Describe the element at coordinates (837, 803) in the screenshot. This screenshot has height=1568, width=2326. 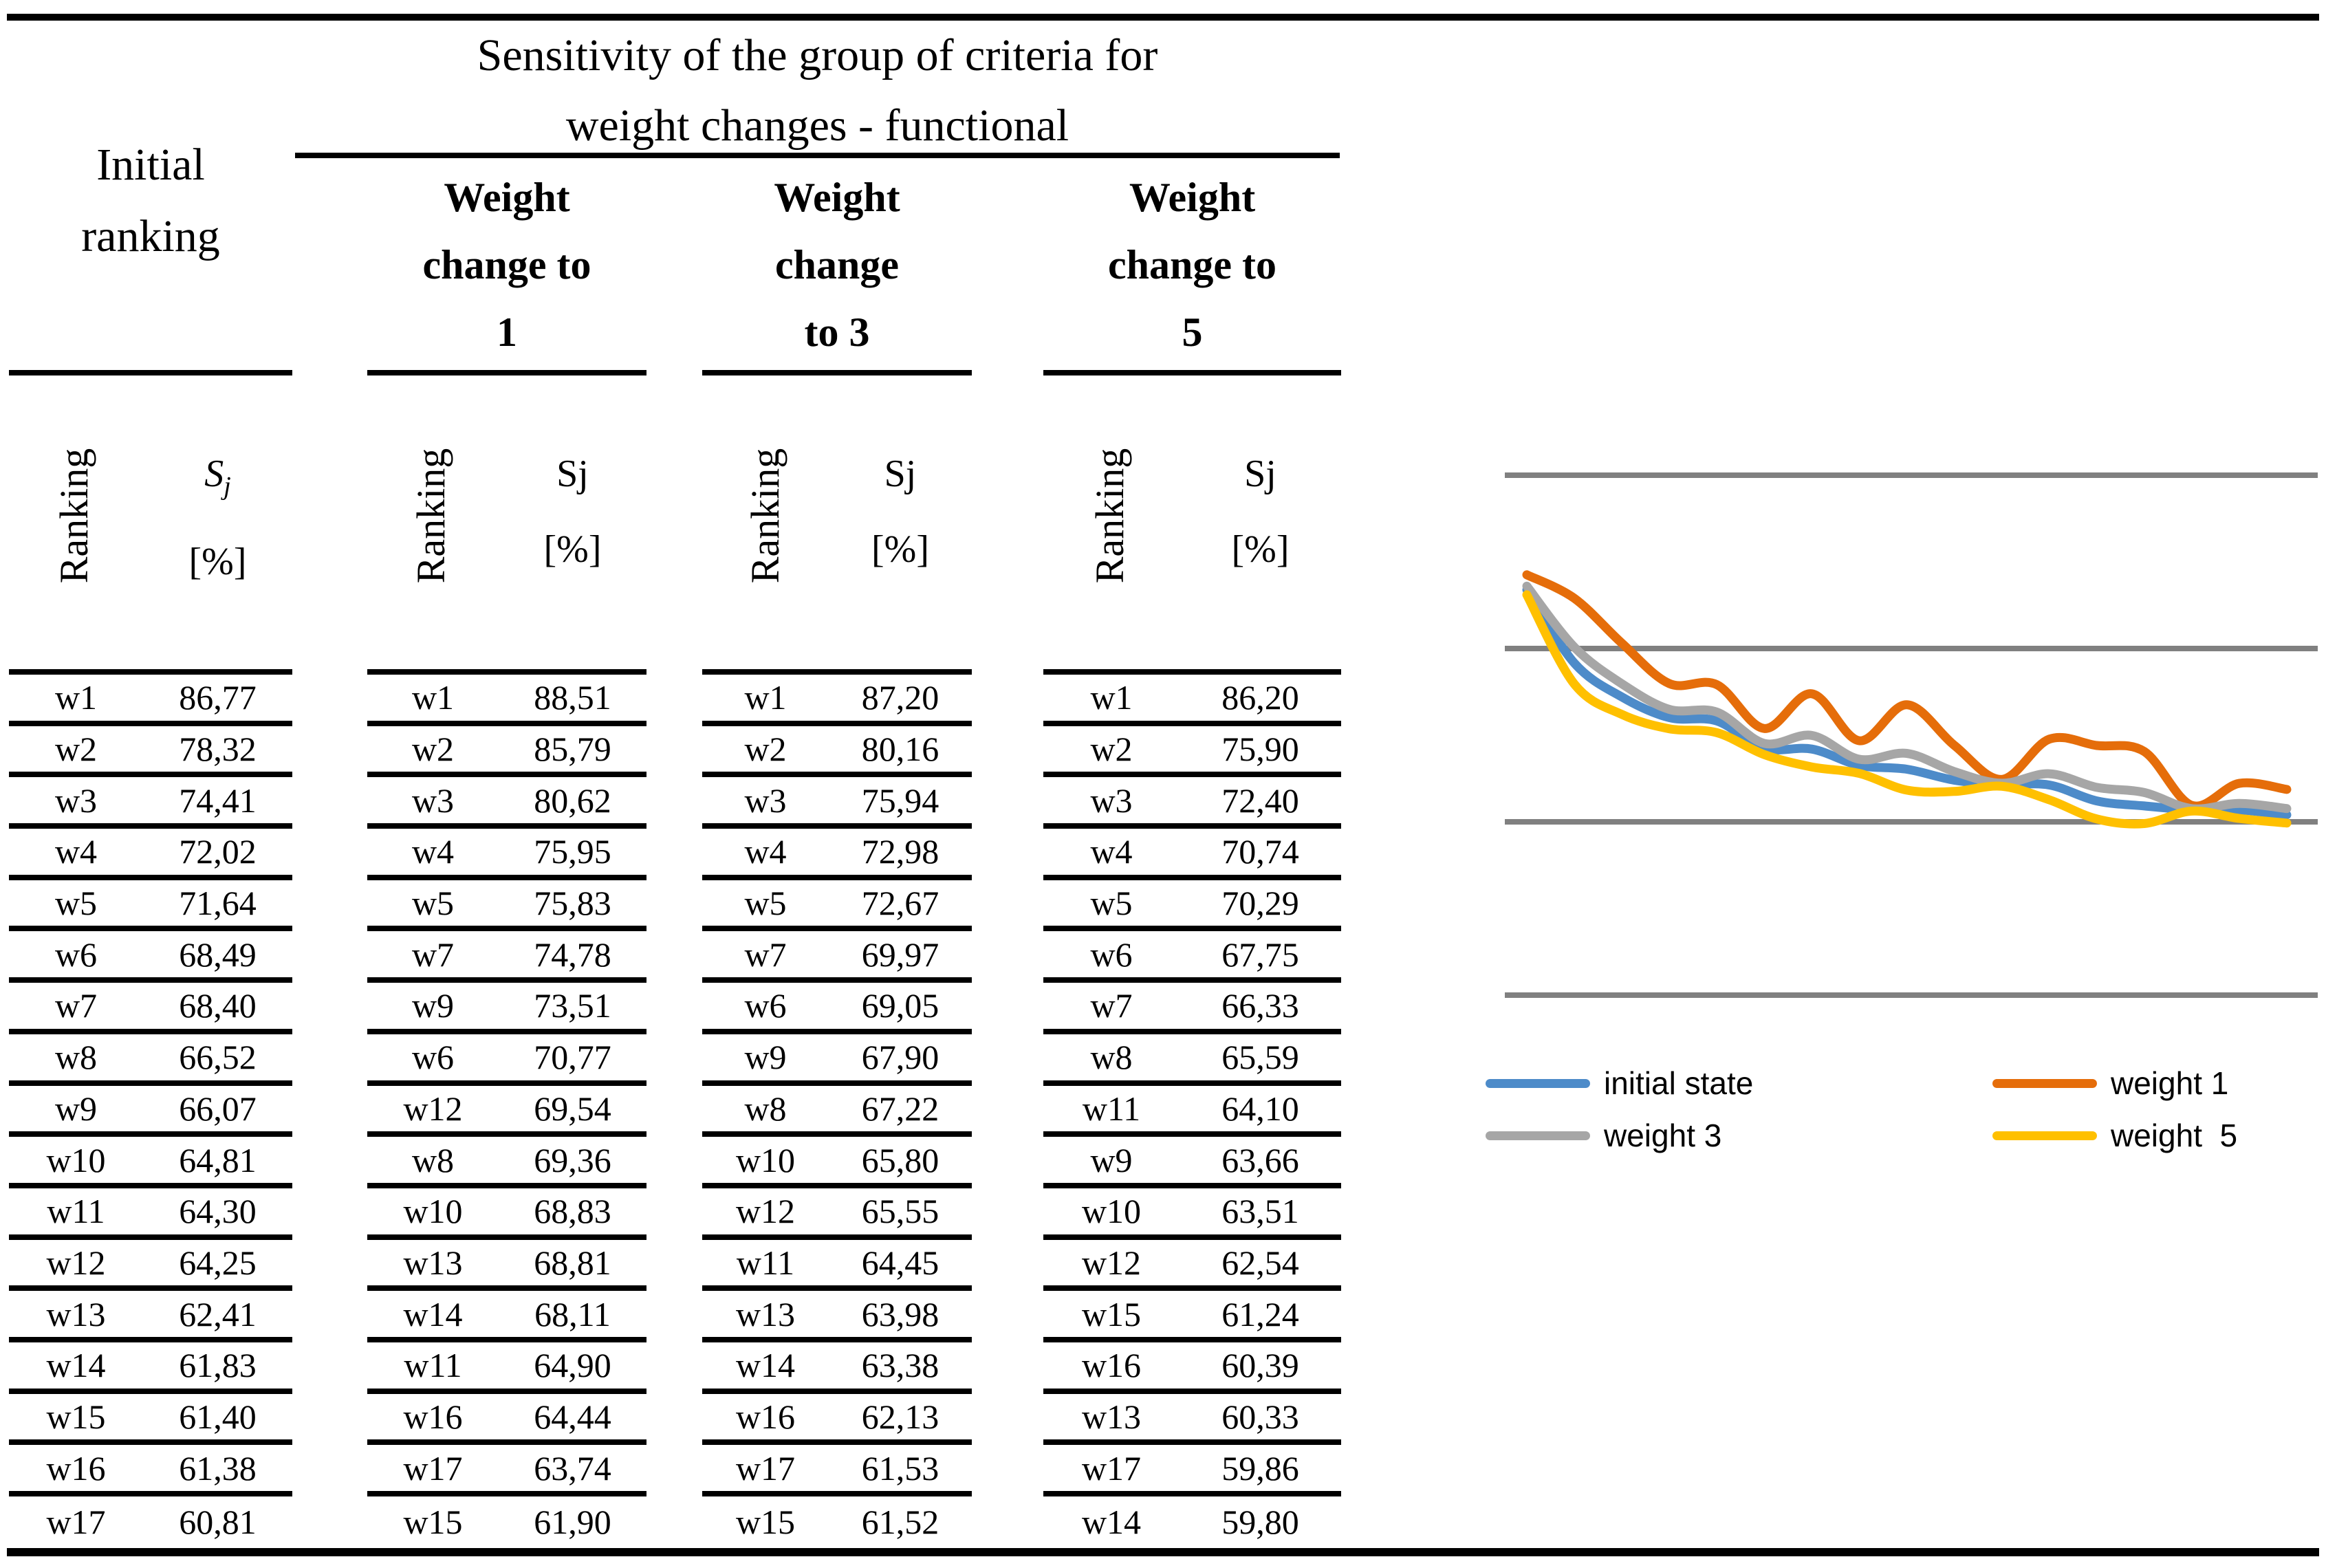
I see `table-row: w3 75,94` at that location.